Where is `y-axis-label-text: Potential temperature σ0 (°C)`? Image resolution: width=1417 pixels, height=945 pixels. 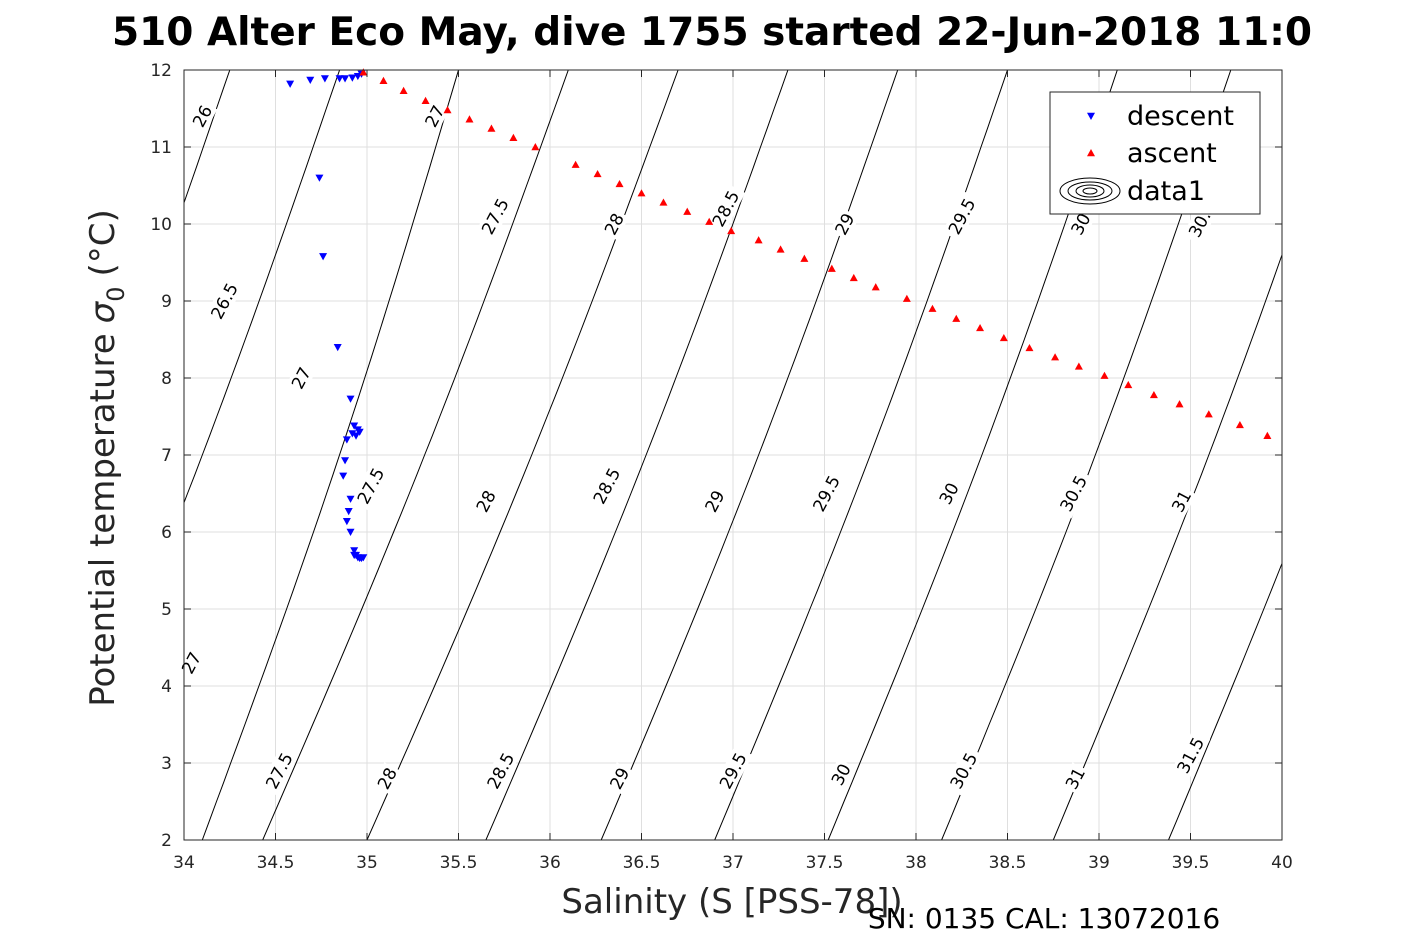
y-axis-label-text: Potential temperature σ0 (°C) is located at coordinates (106, 458).